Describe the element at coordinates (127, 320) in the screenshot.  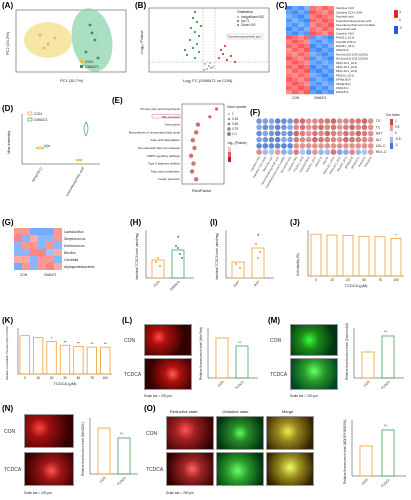
I see `panel-l-label: (L)` at that location.